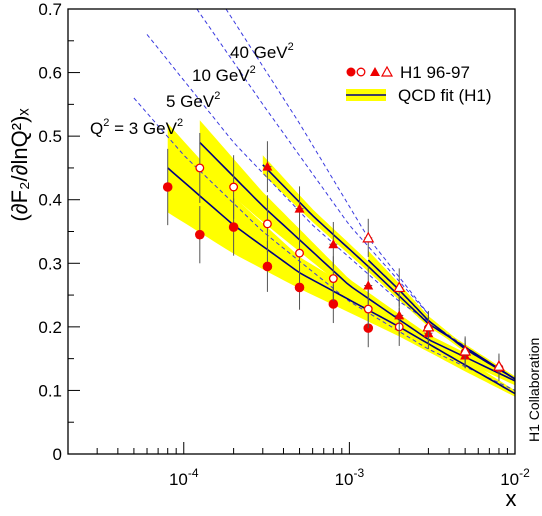 Image resolution: width=542 pixels, height=516 pixels. Describe the element at coordinates (375, 71) in the screenshot. I see `legend-filled-triangle` at that location.